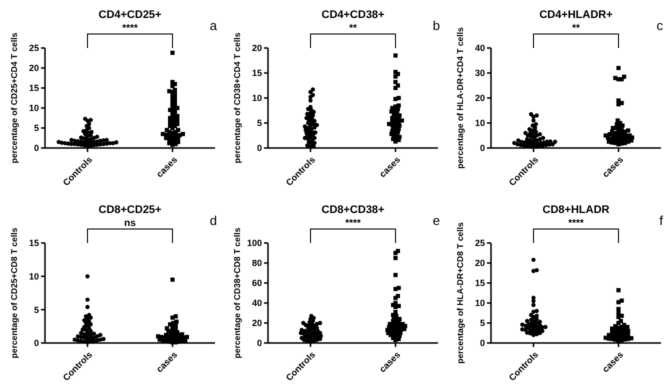  What do you see at coordinates (254, 243) in the screenshot?
I see `y-tick-label: 100` at bounding box center [254, 243].